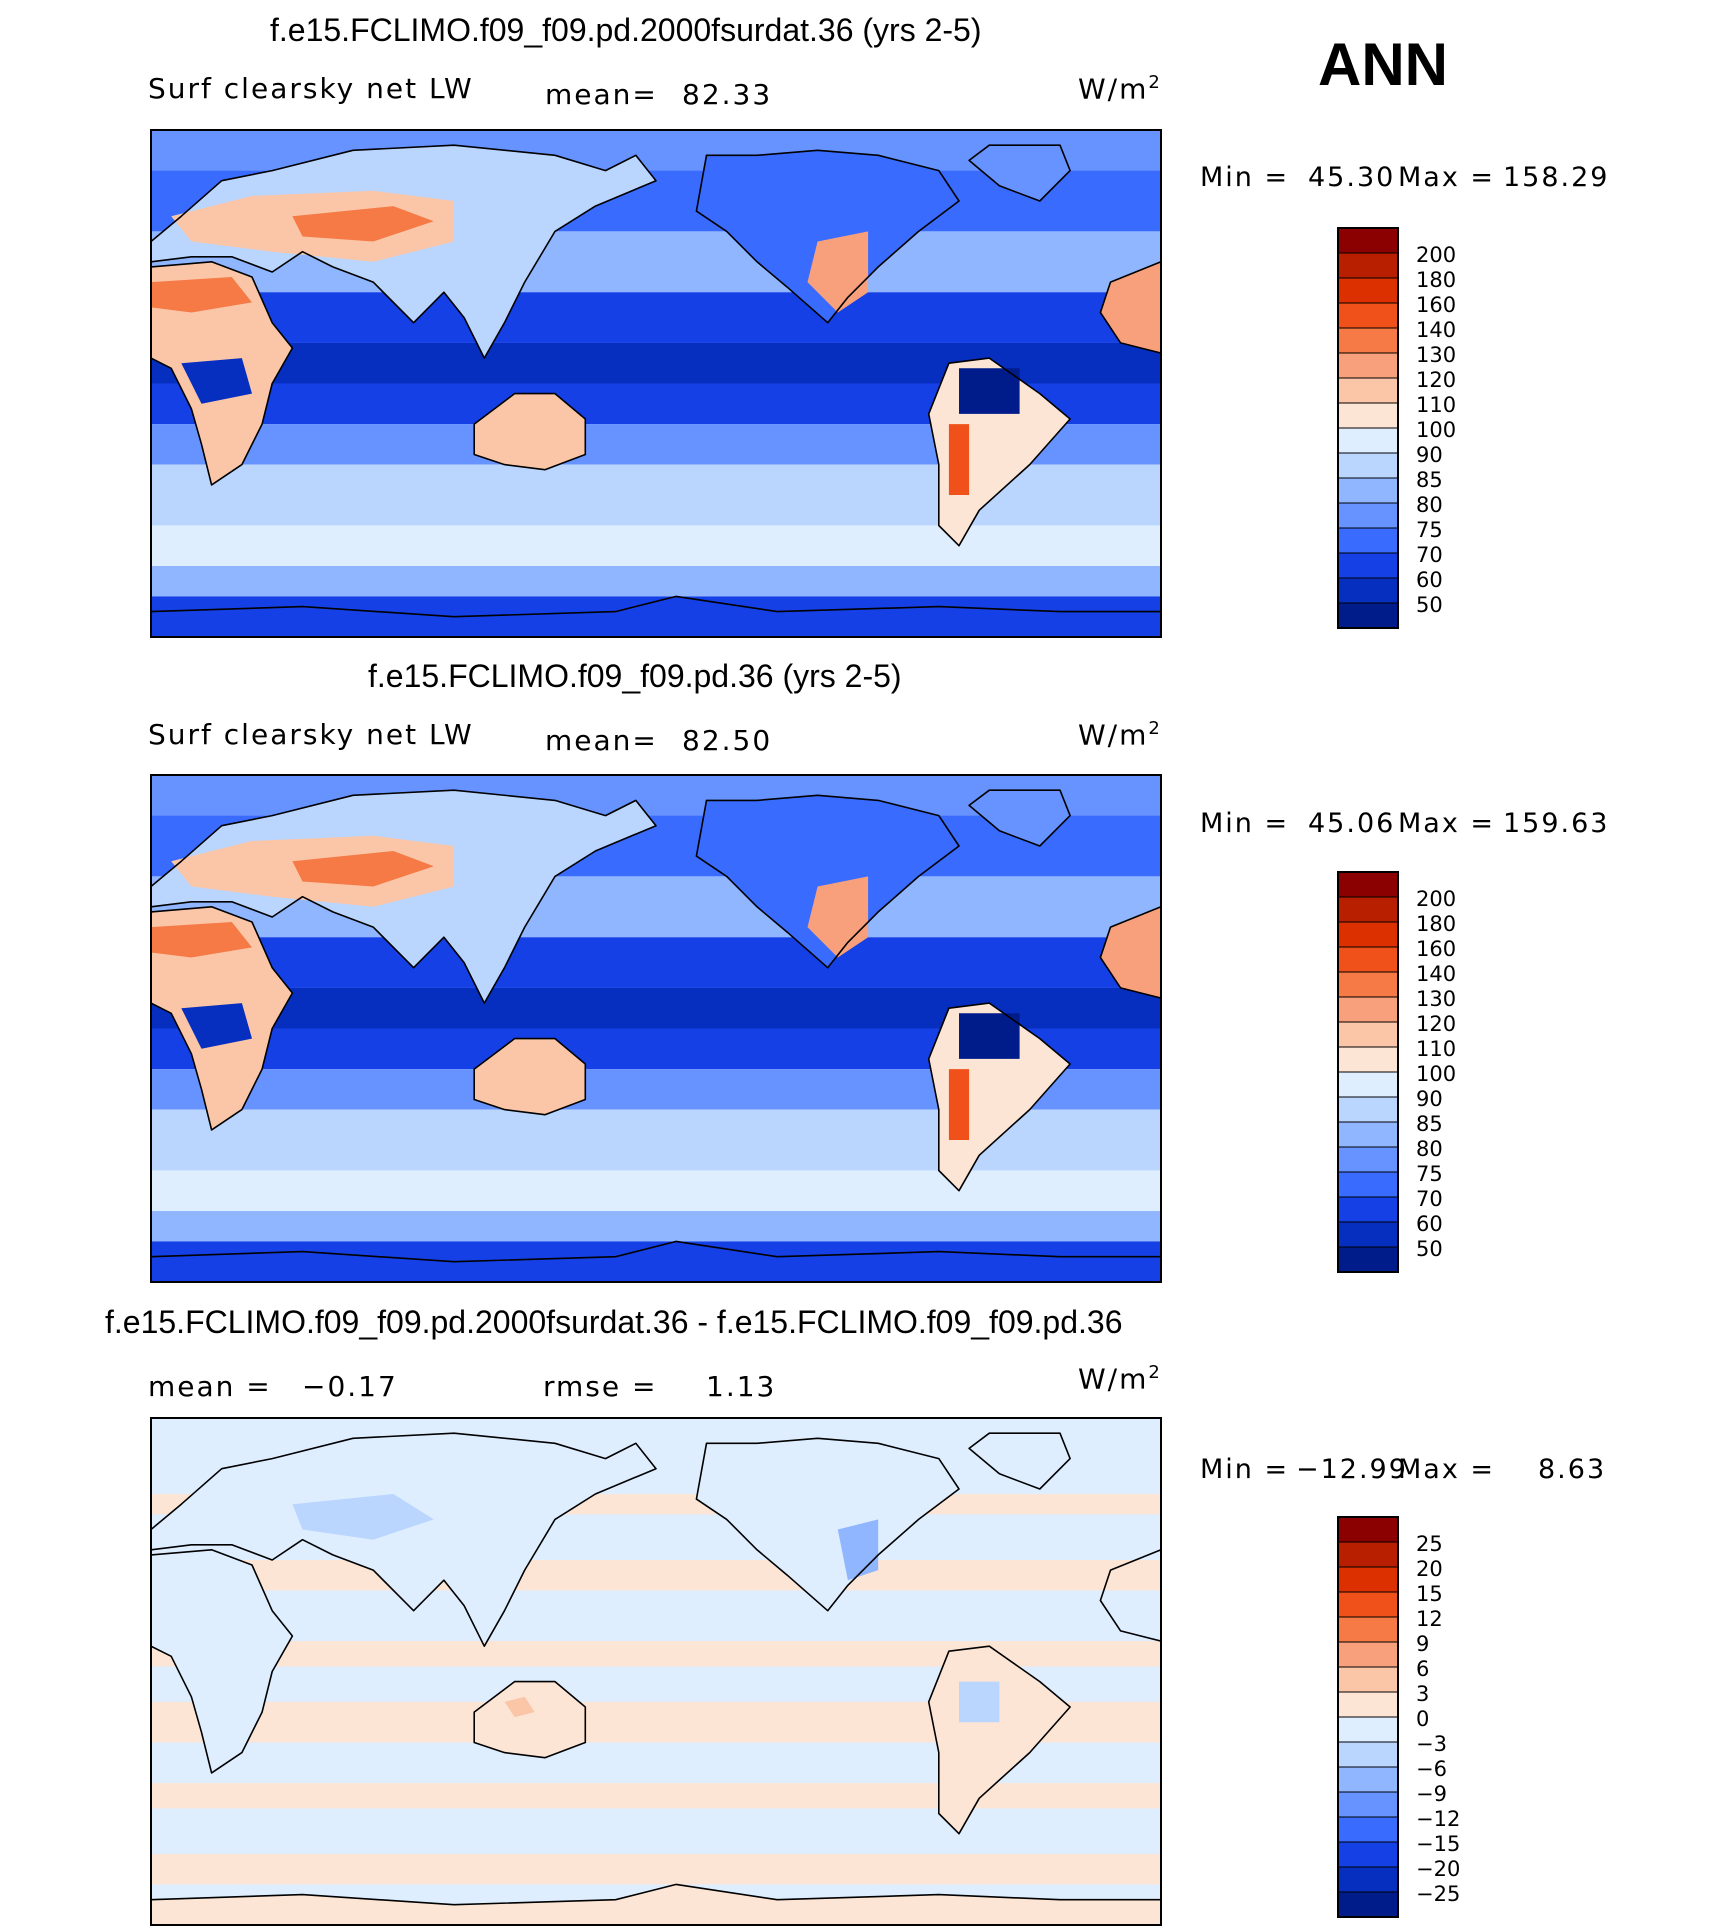 The height and width of the screenshot is (1930, 1710). What do you see at coordinates (201, 940) in the screenshot?
I see `land-sahara` at bounding box center [201, 940].